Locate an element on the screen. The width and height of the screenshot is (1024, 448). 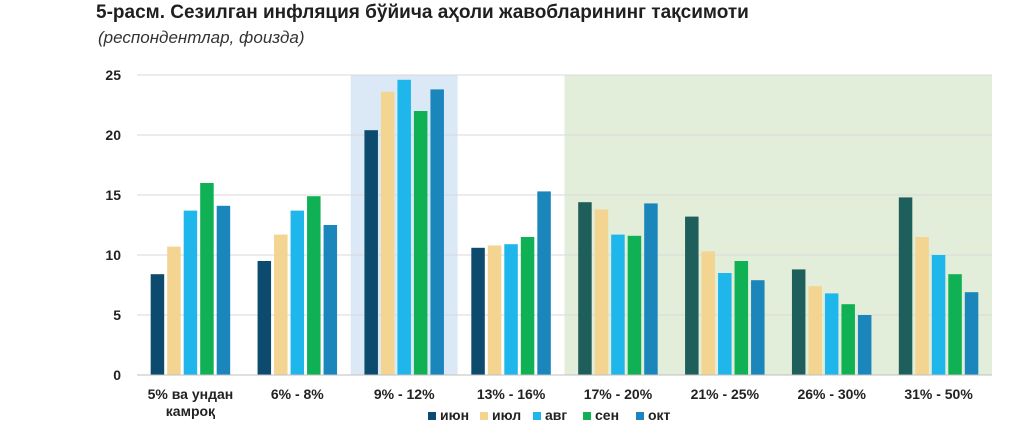
bar-июл-2 is located at coordinates (387, 233).